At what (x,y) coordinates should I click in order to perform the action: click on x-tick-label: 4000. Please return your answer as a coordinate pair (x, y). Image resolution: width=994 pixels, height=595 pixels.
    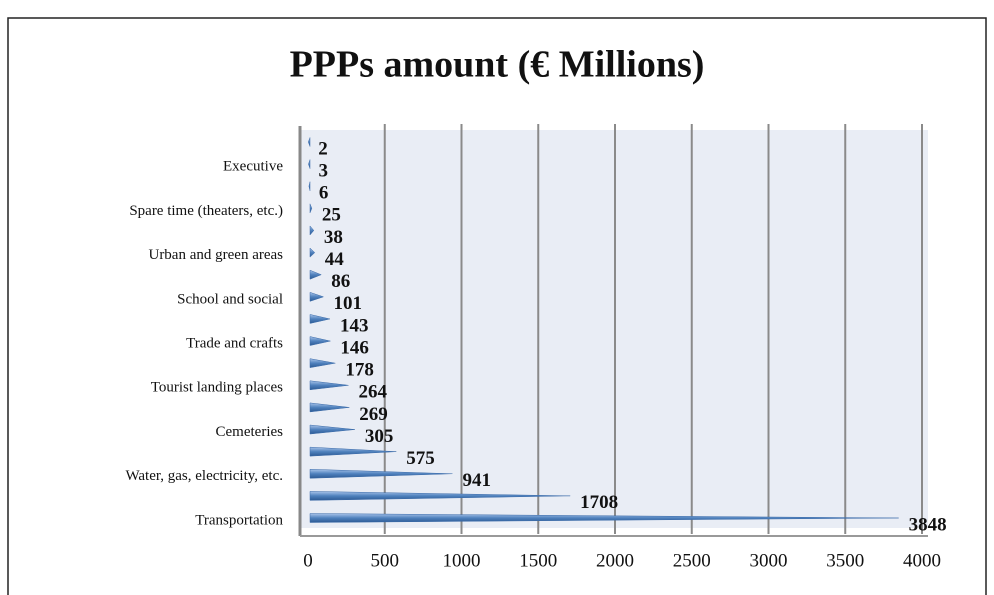
    Looking at the image, I should click on (922, 560).